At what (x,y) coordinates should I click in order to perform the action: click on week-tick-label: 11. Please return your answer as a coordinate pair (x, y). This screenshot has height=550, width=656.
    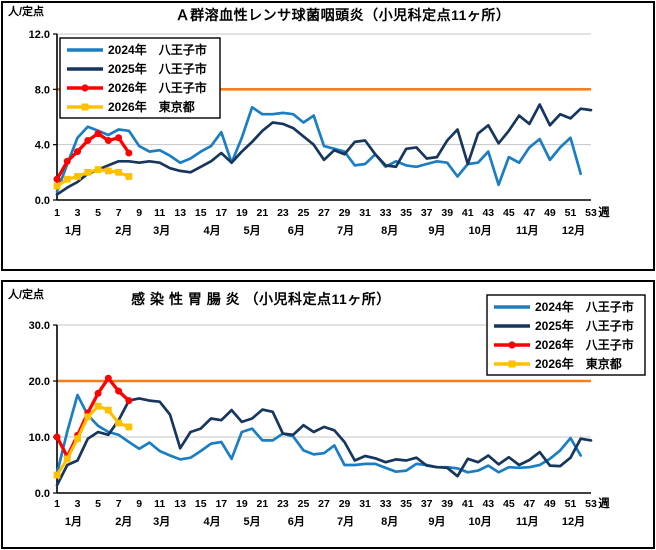
    Looking at the image, I should click on (159, 213).